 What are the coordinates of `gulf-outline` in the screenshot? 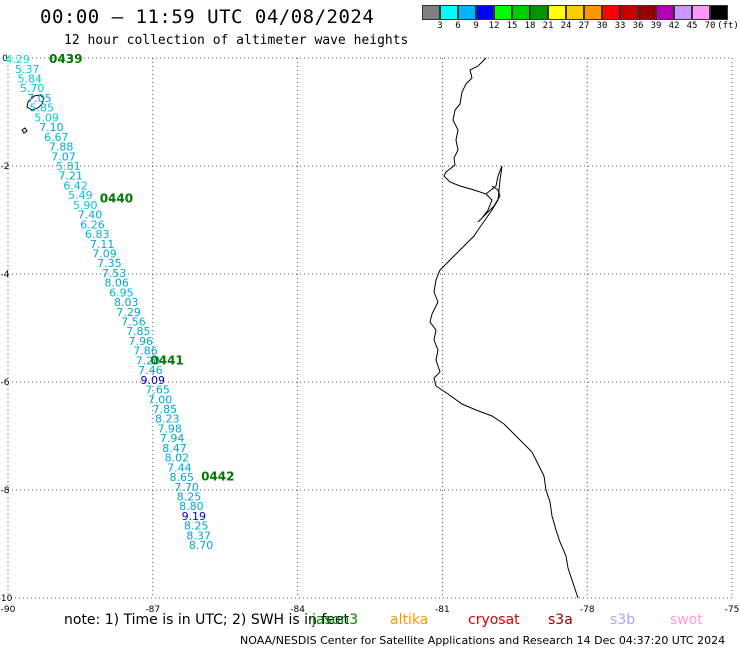 It's located at (489, 204).